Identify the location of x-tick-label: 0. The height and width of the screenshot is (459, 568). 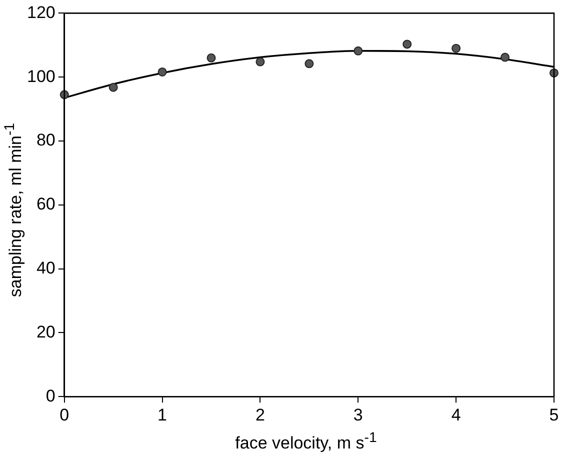
(65, 414).